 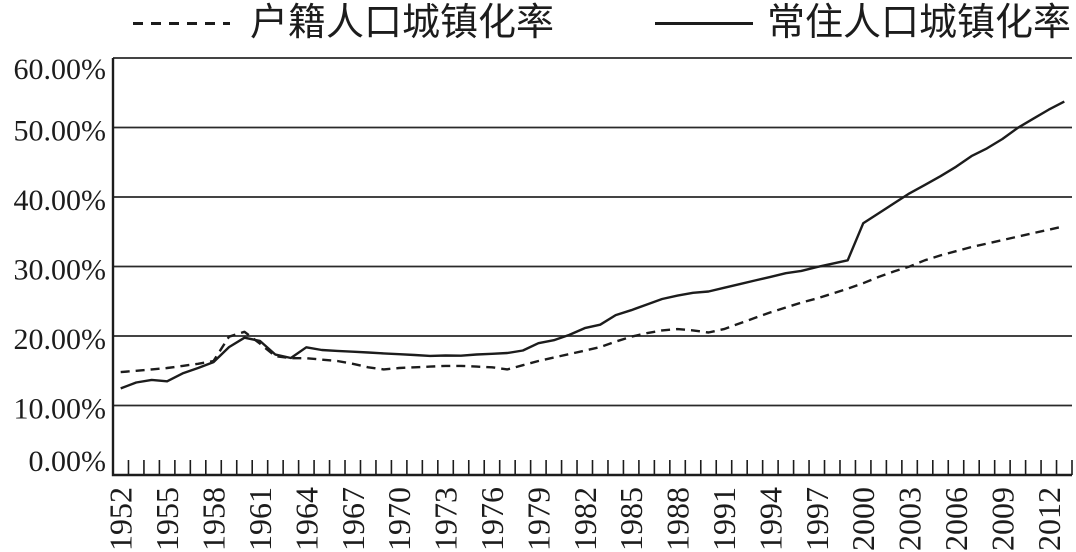 What do you see at coordinates (60, 69) in the screenshot?
I see `y-tick-label: 60.00%` at bounding box center [60, 69].